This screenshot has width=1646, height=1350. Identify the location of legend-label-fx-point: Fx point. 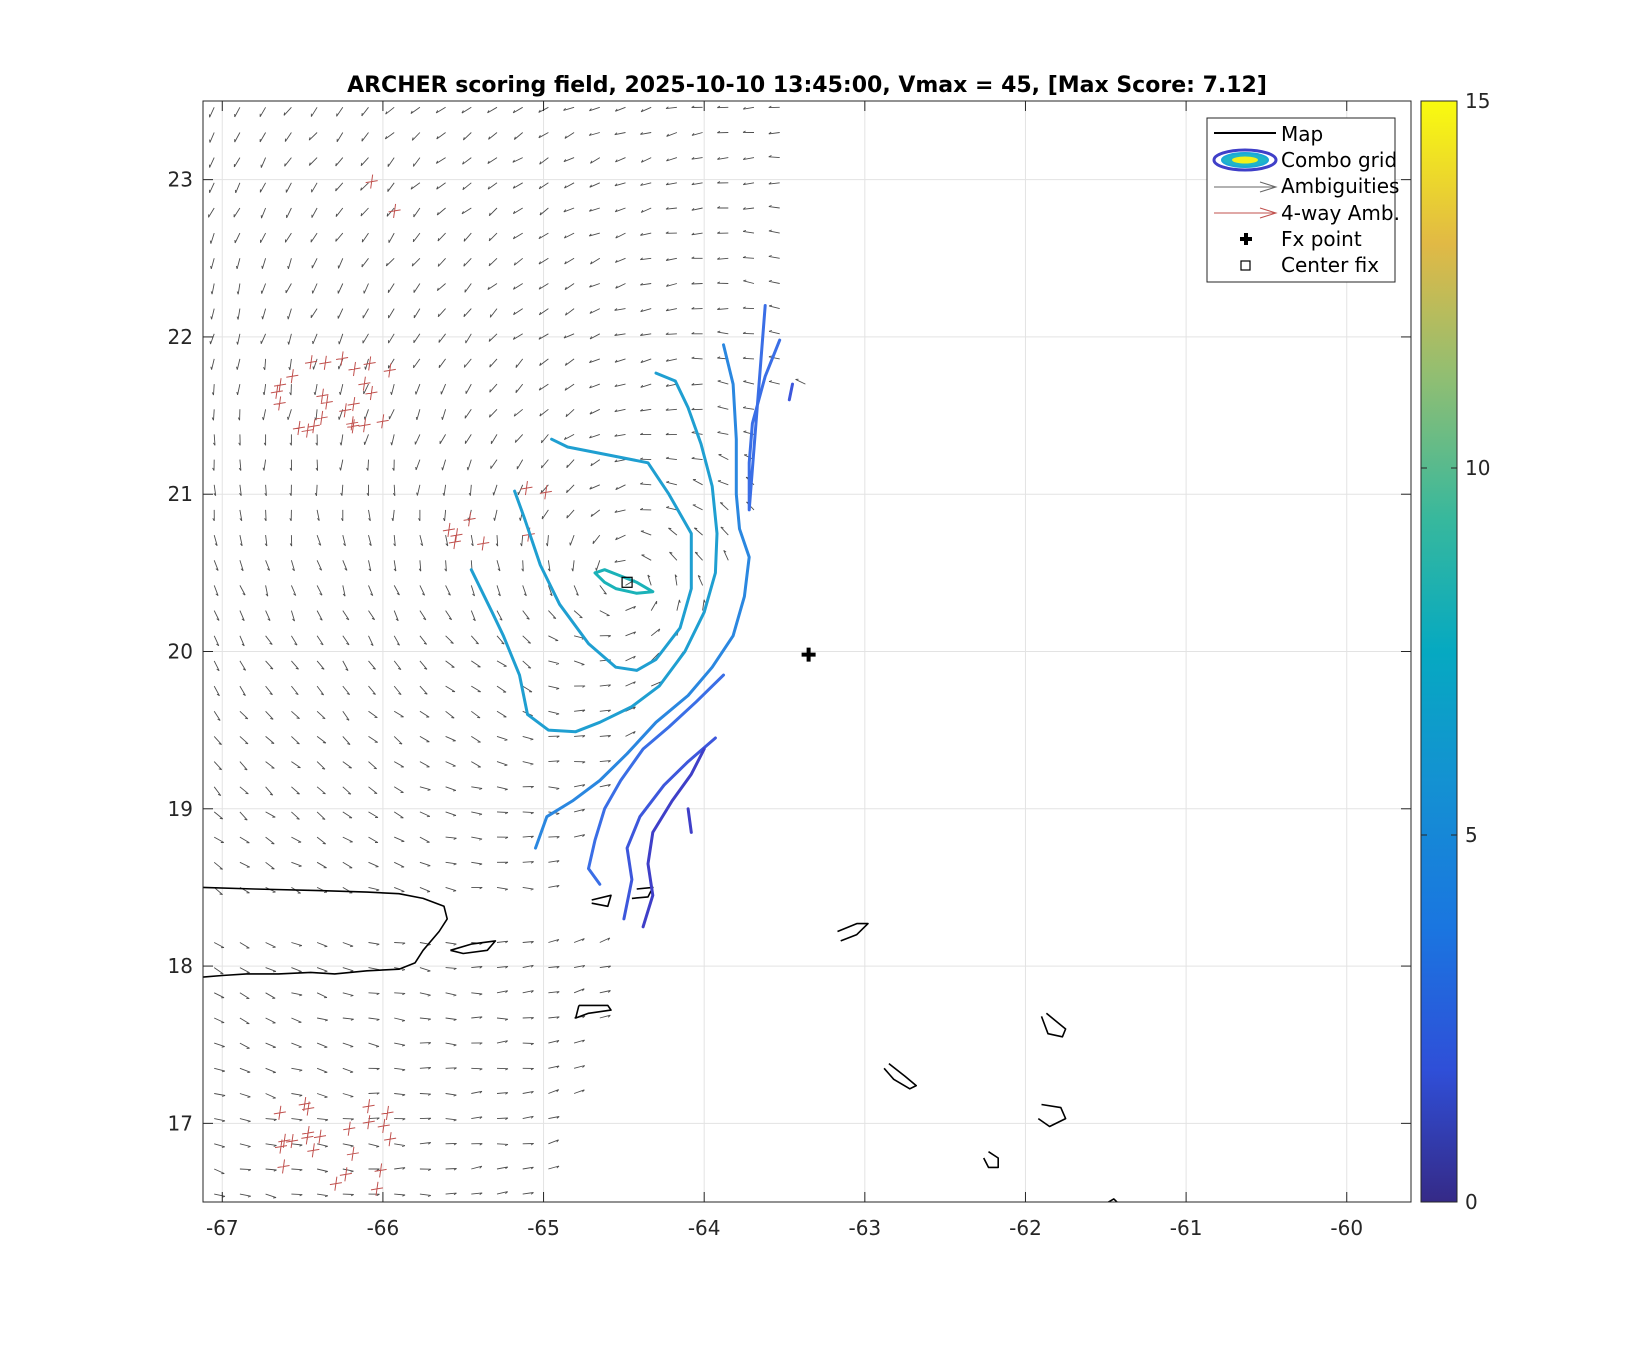
(1321, 239).